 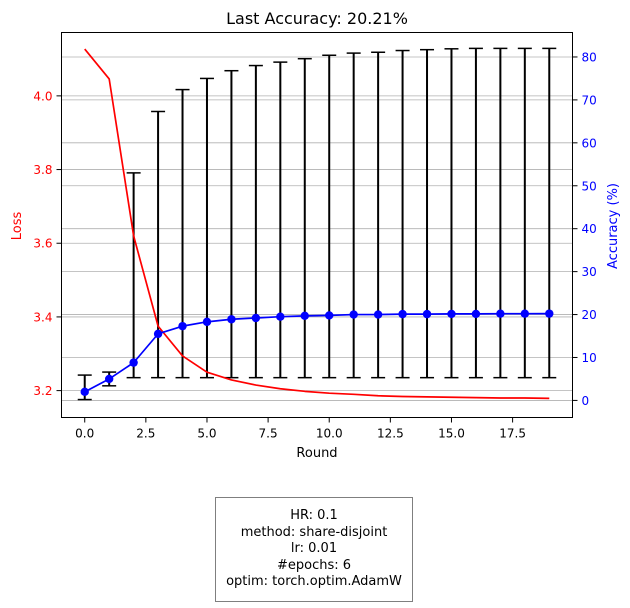 What do you see at coordinates (589, 143) in the screenshot?
I see `y-right-tick-label: 60` at bounding box center [589, 143].